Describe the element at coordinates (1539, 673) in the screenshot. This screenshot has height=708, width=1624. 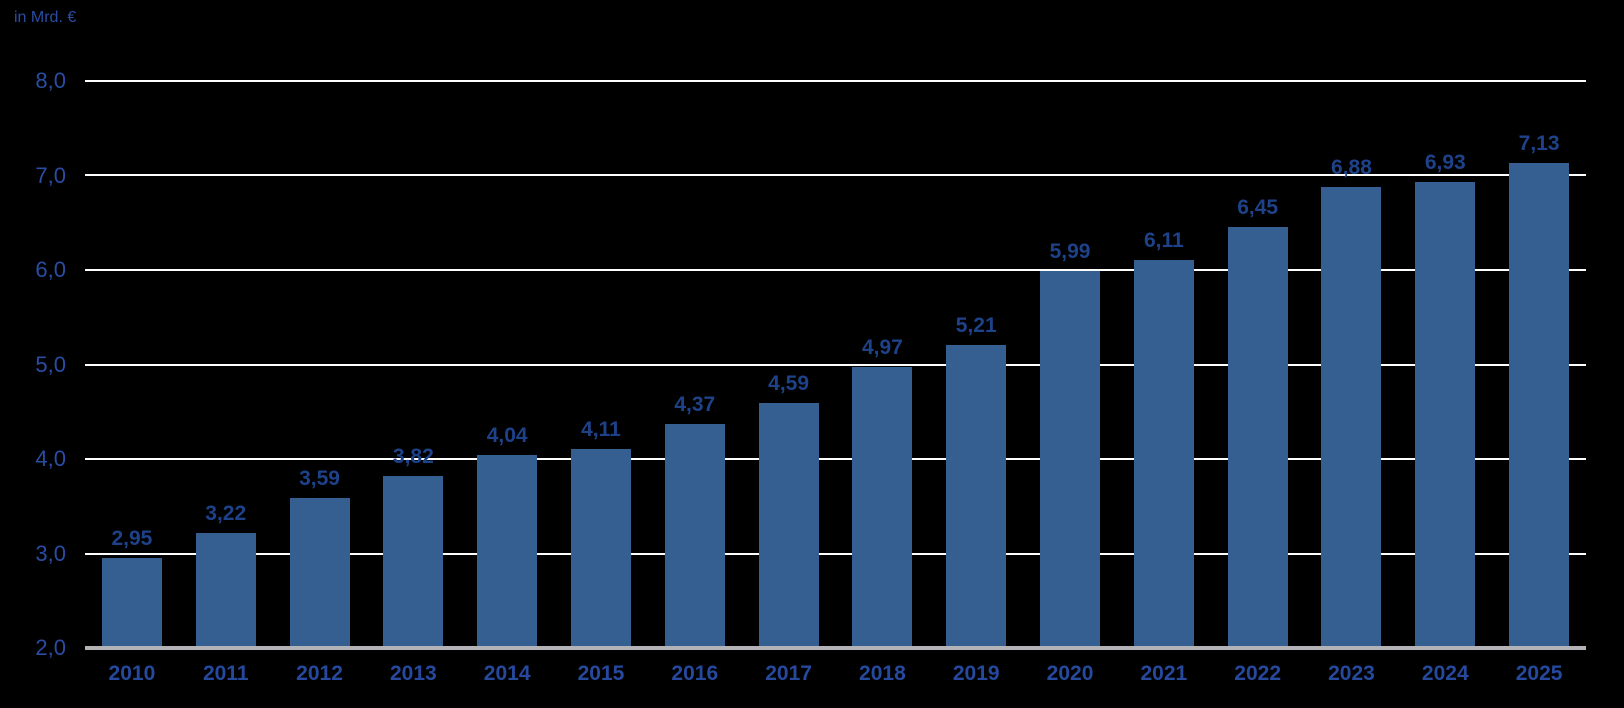
I see `x-axis-tick-label: 2025` at that location.